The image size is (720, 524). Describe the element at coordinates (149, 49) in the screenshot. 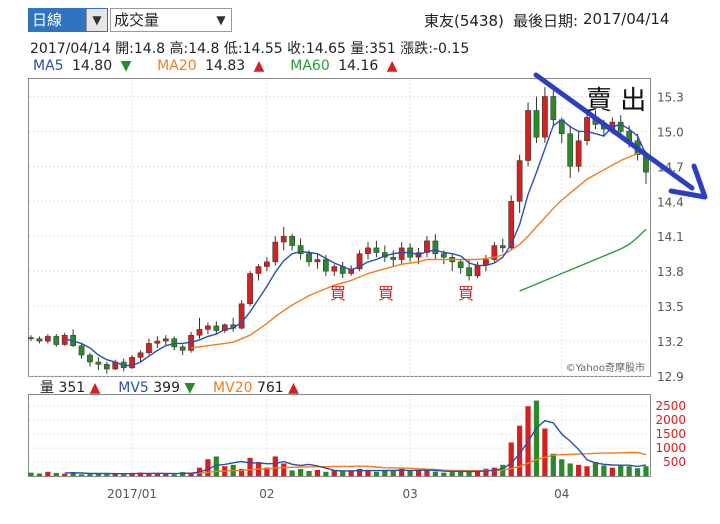

I see `quote-open: 14.8` at that location.